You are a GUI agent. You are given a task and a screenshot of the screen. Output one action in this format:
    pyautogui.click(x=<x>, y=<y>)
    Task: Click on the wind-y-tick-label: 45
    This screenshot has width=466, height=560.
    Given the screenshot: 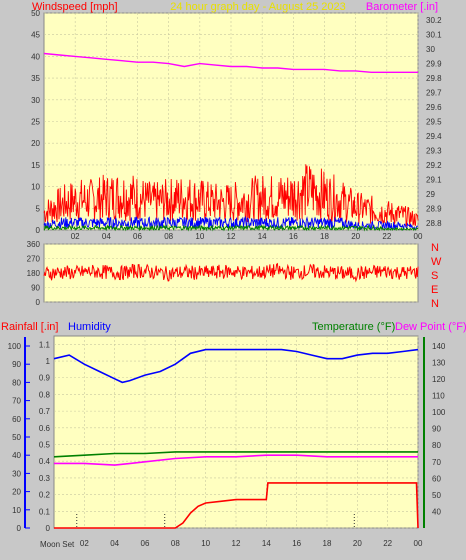 What is the action you would take?
    pyautogui.click(x=35, y=35)
    